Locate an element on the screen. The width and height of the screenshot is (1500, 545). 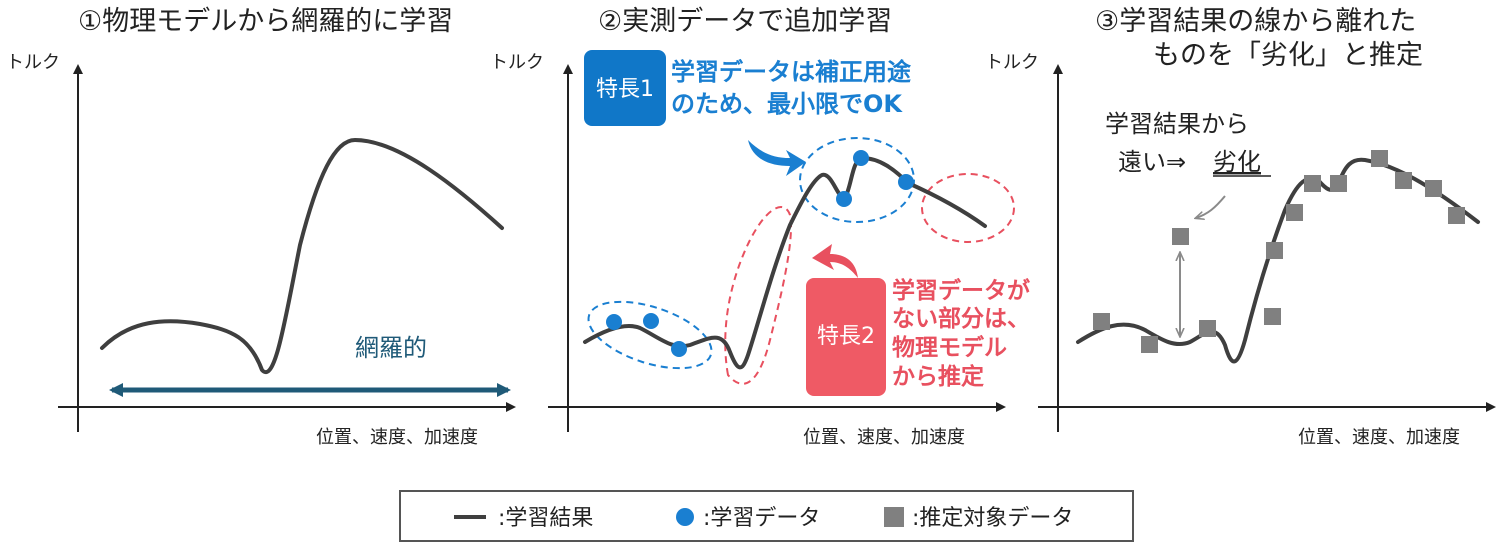
feature-2-text-line-4: から推定 is located at coordinates (938, 376).